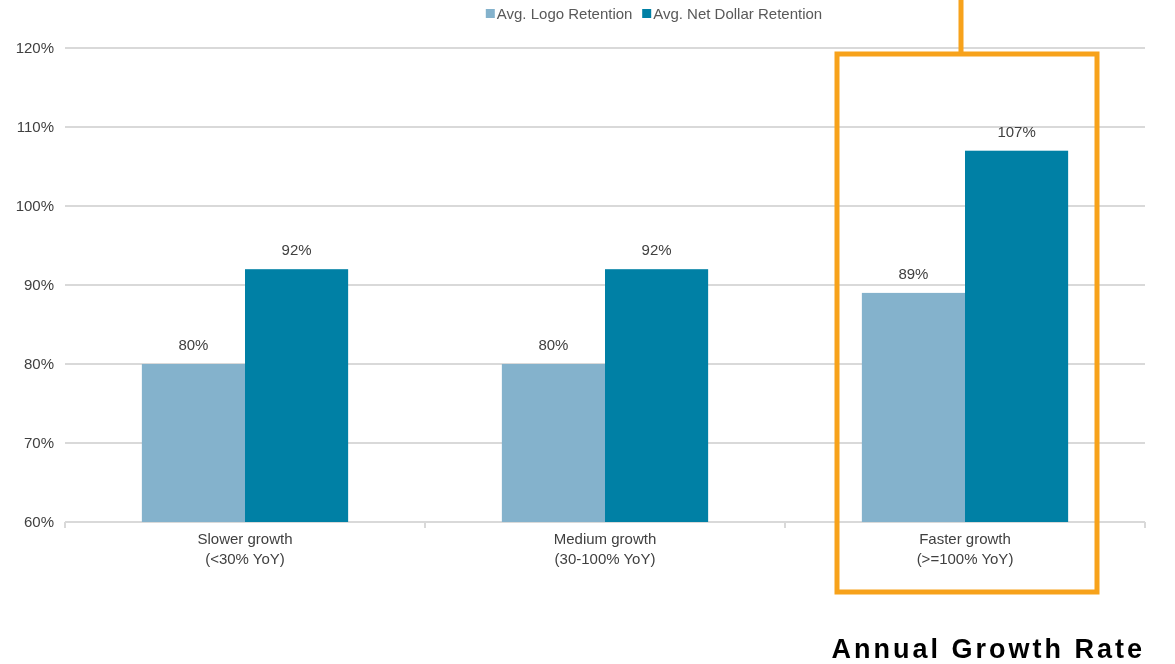 The width and height of the screenshot is (1175, 664). I want to click on legend-label: Avg. Net Dollar Retention, so click(738, 13).